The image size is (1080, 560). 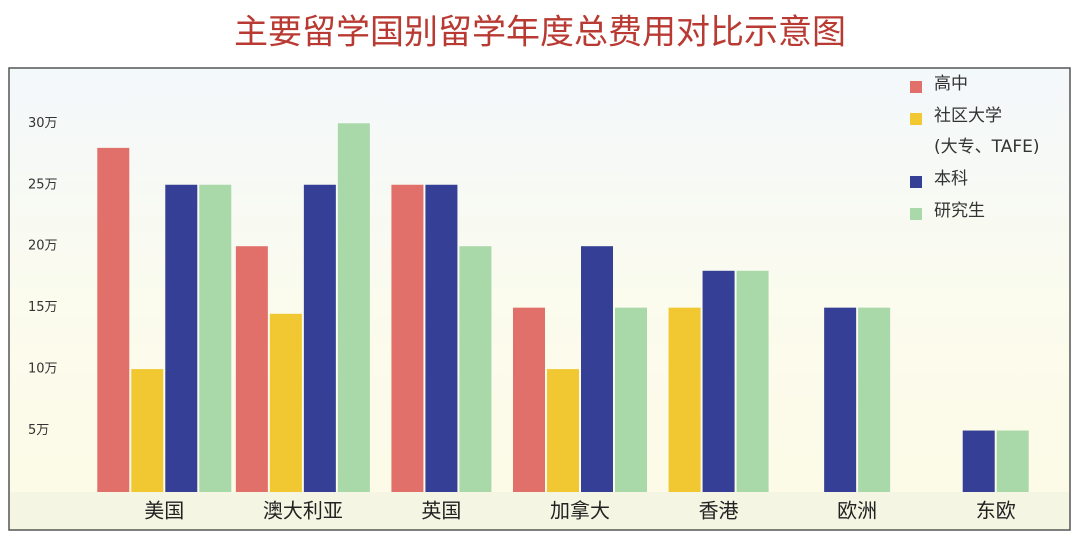 What do you see at coordinates (43, 184) in the screenshot?
I see `y-tick-label: 25万` at bounding box center [43, 184].